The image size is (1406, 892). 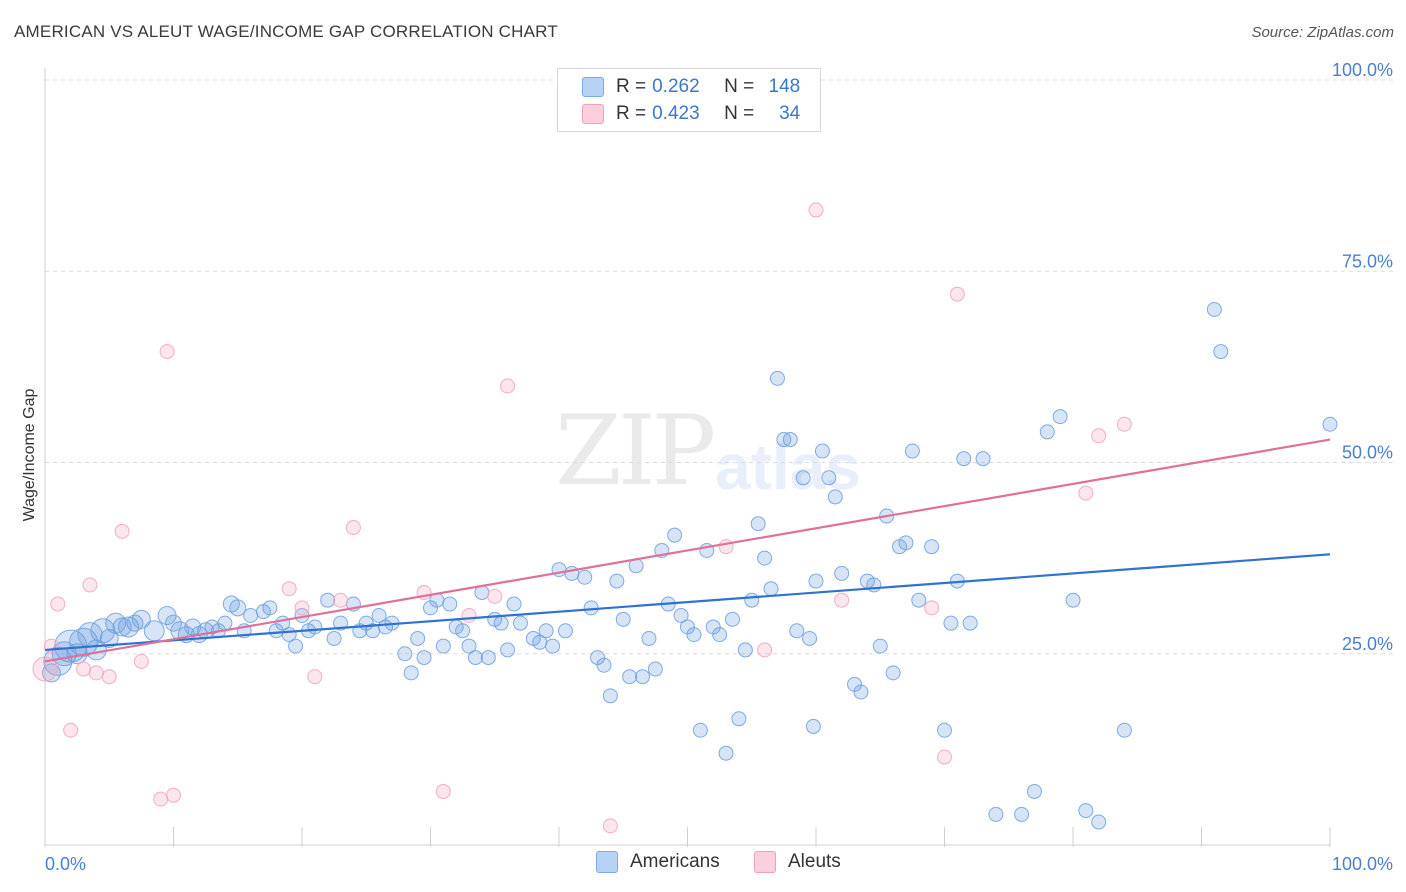 What do you see at coordinates (65, 864) in the screenshot?
I see `x-tick-label: 0.0%` at bounding box center [65, 864].